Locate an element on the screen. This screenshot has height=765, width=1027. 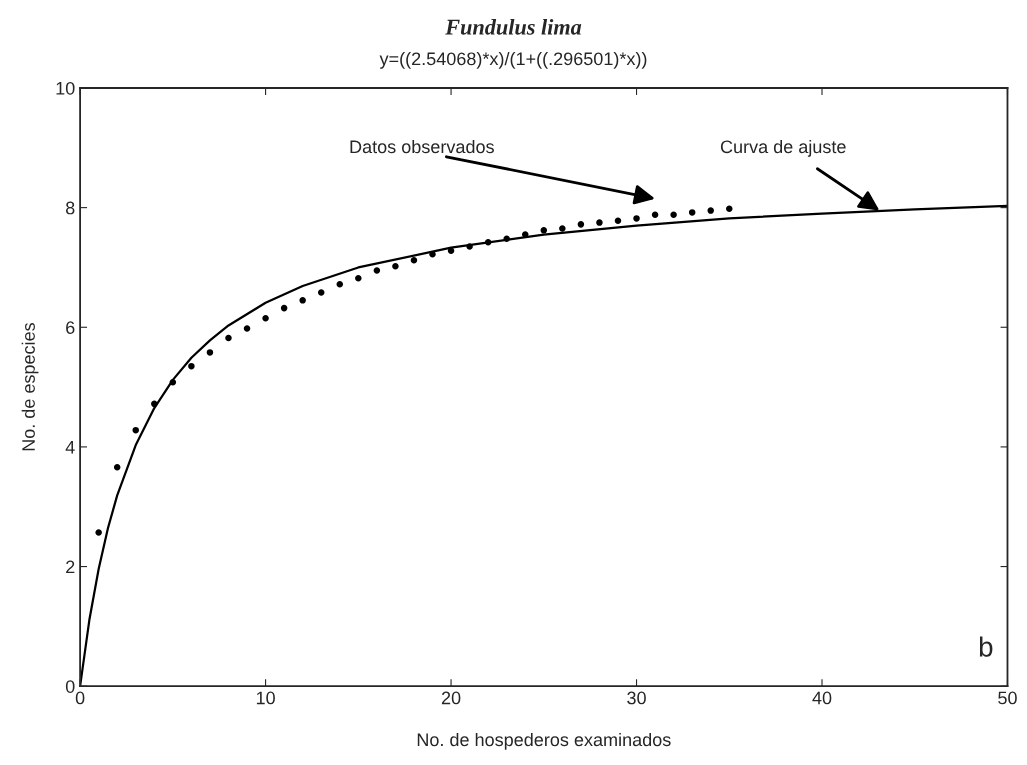
y-tick-label: 0 is located at coordinates (70, 686).